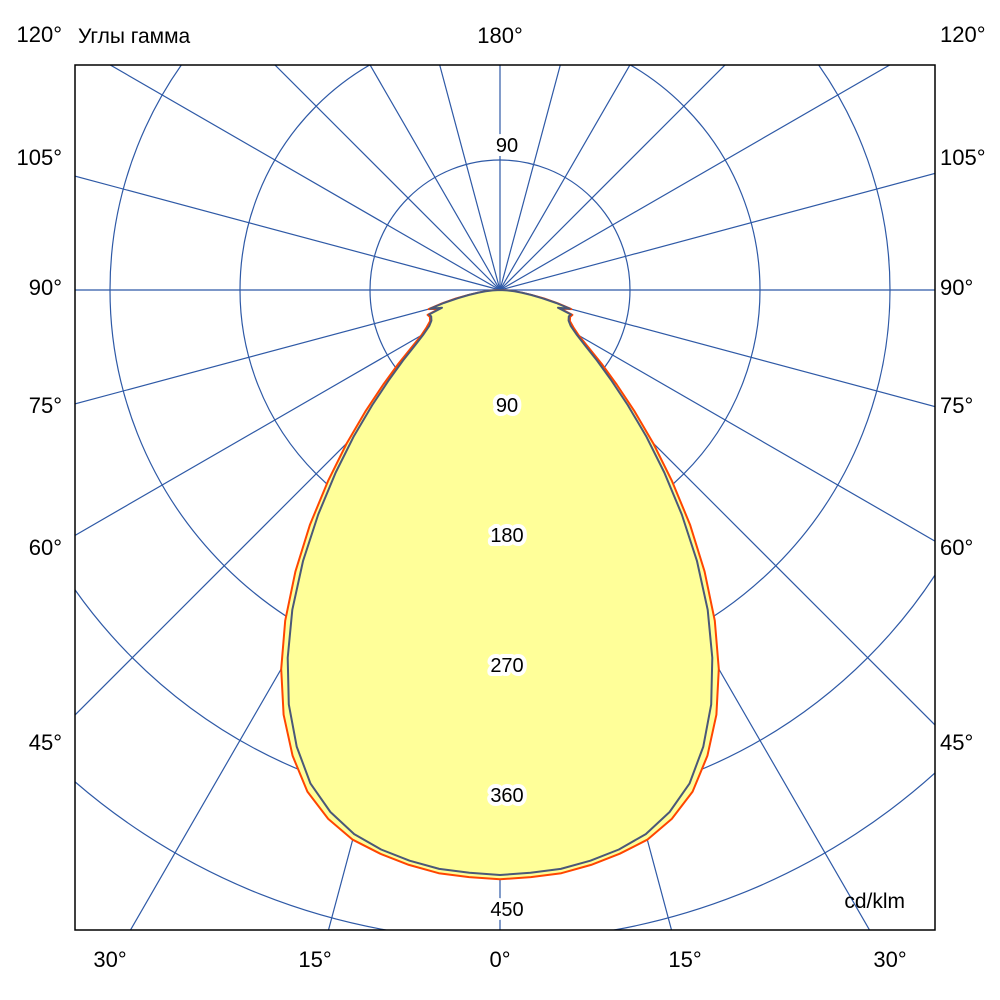 Image resolution: width=1000 pixels, height=1000 pixels. I want to click on left-angle-label: 75°, so click(45, 405).